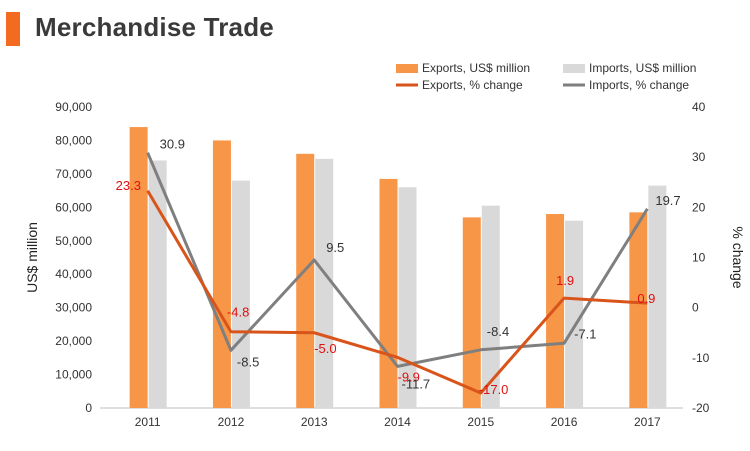  I want to click on imports-change-data-label: -8.4, so click(498, 331).